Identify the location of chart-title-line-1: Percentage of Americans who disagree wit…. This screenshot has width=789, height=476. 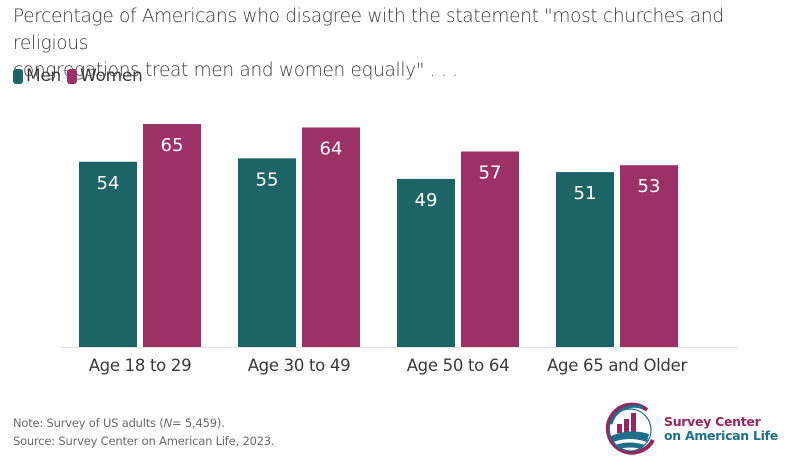
(368, 30).